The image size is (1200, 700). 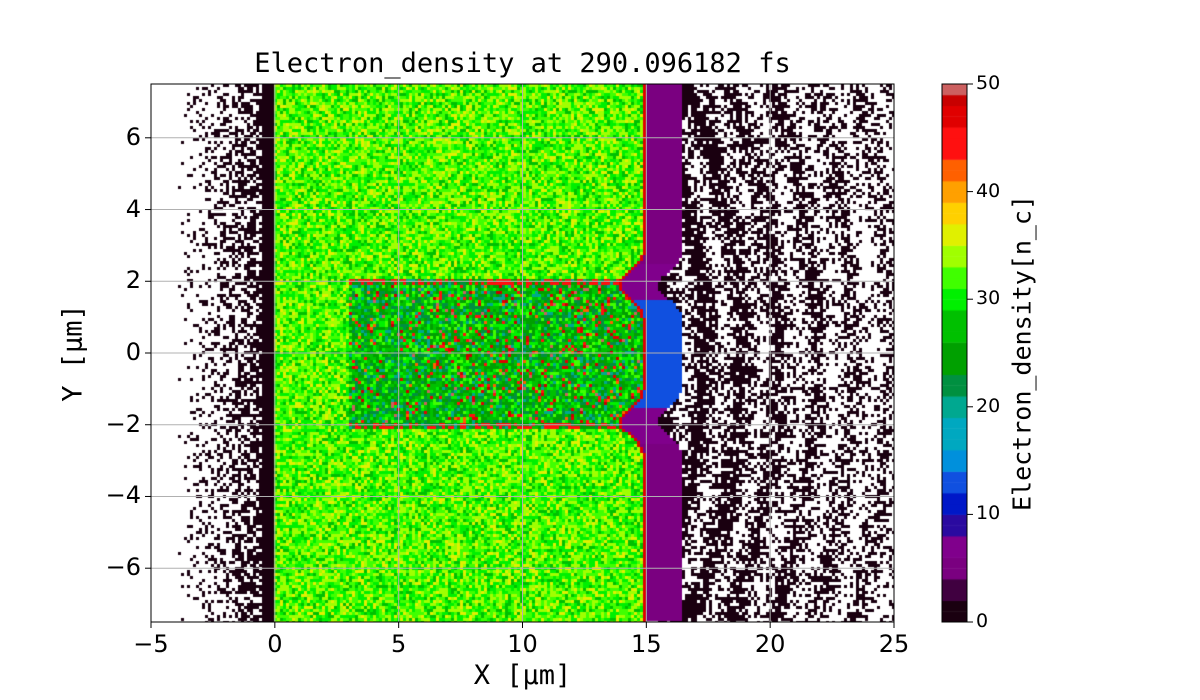 I want to click on colorbar-tick-label: 40, so click(x=988, y=190).